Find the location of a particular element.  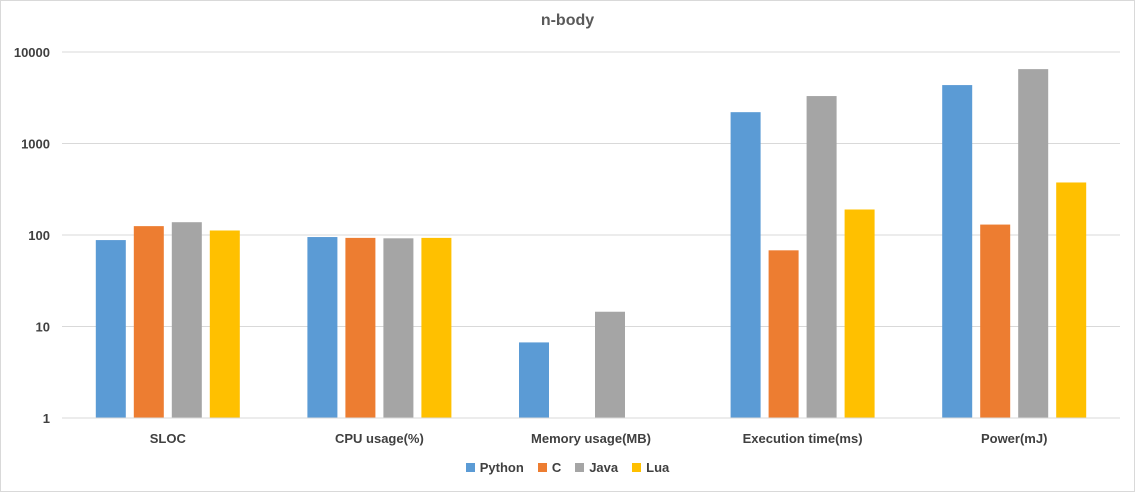

x-category-label: SLOC is located at coordinates (168, 438).